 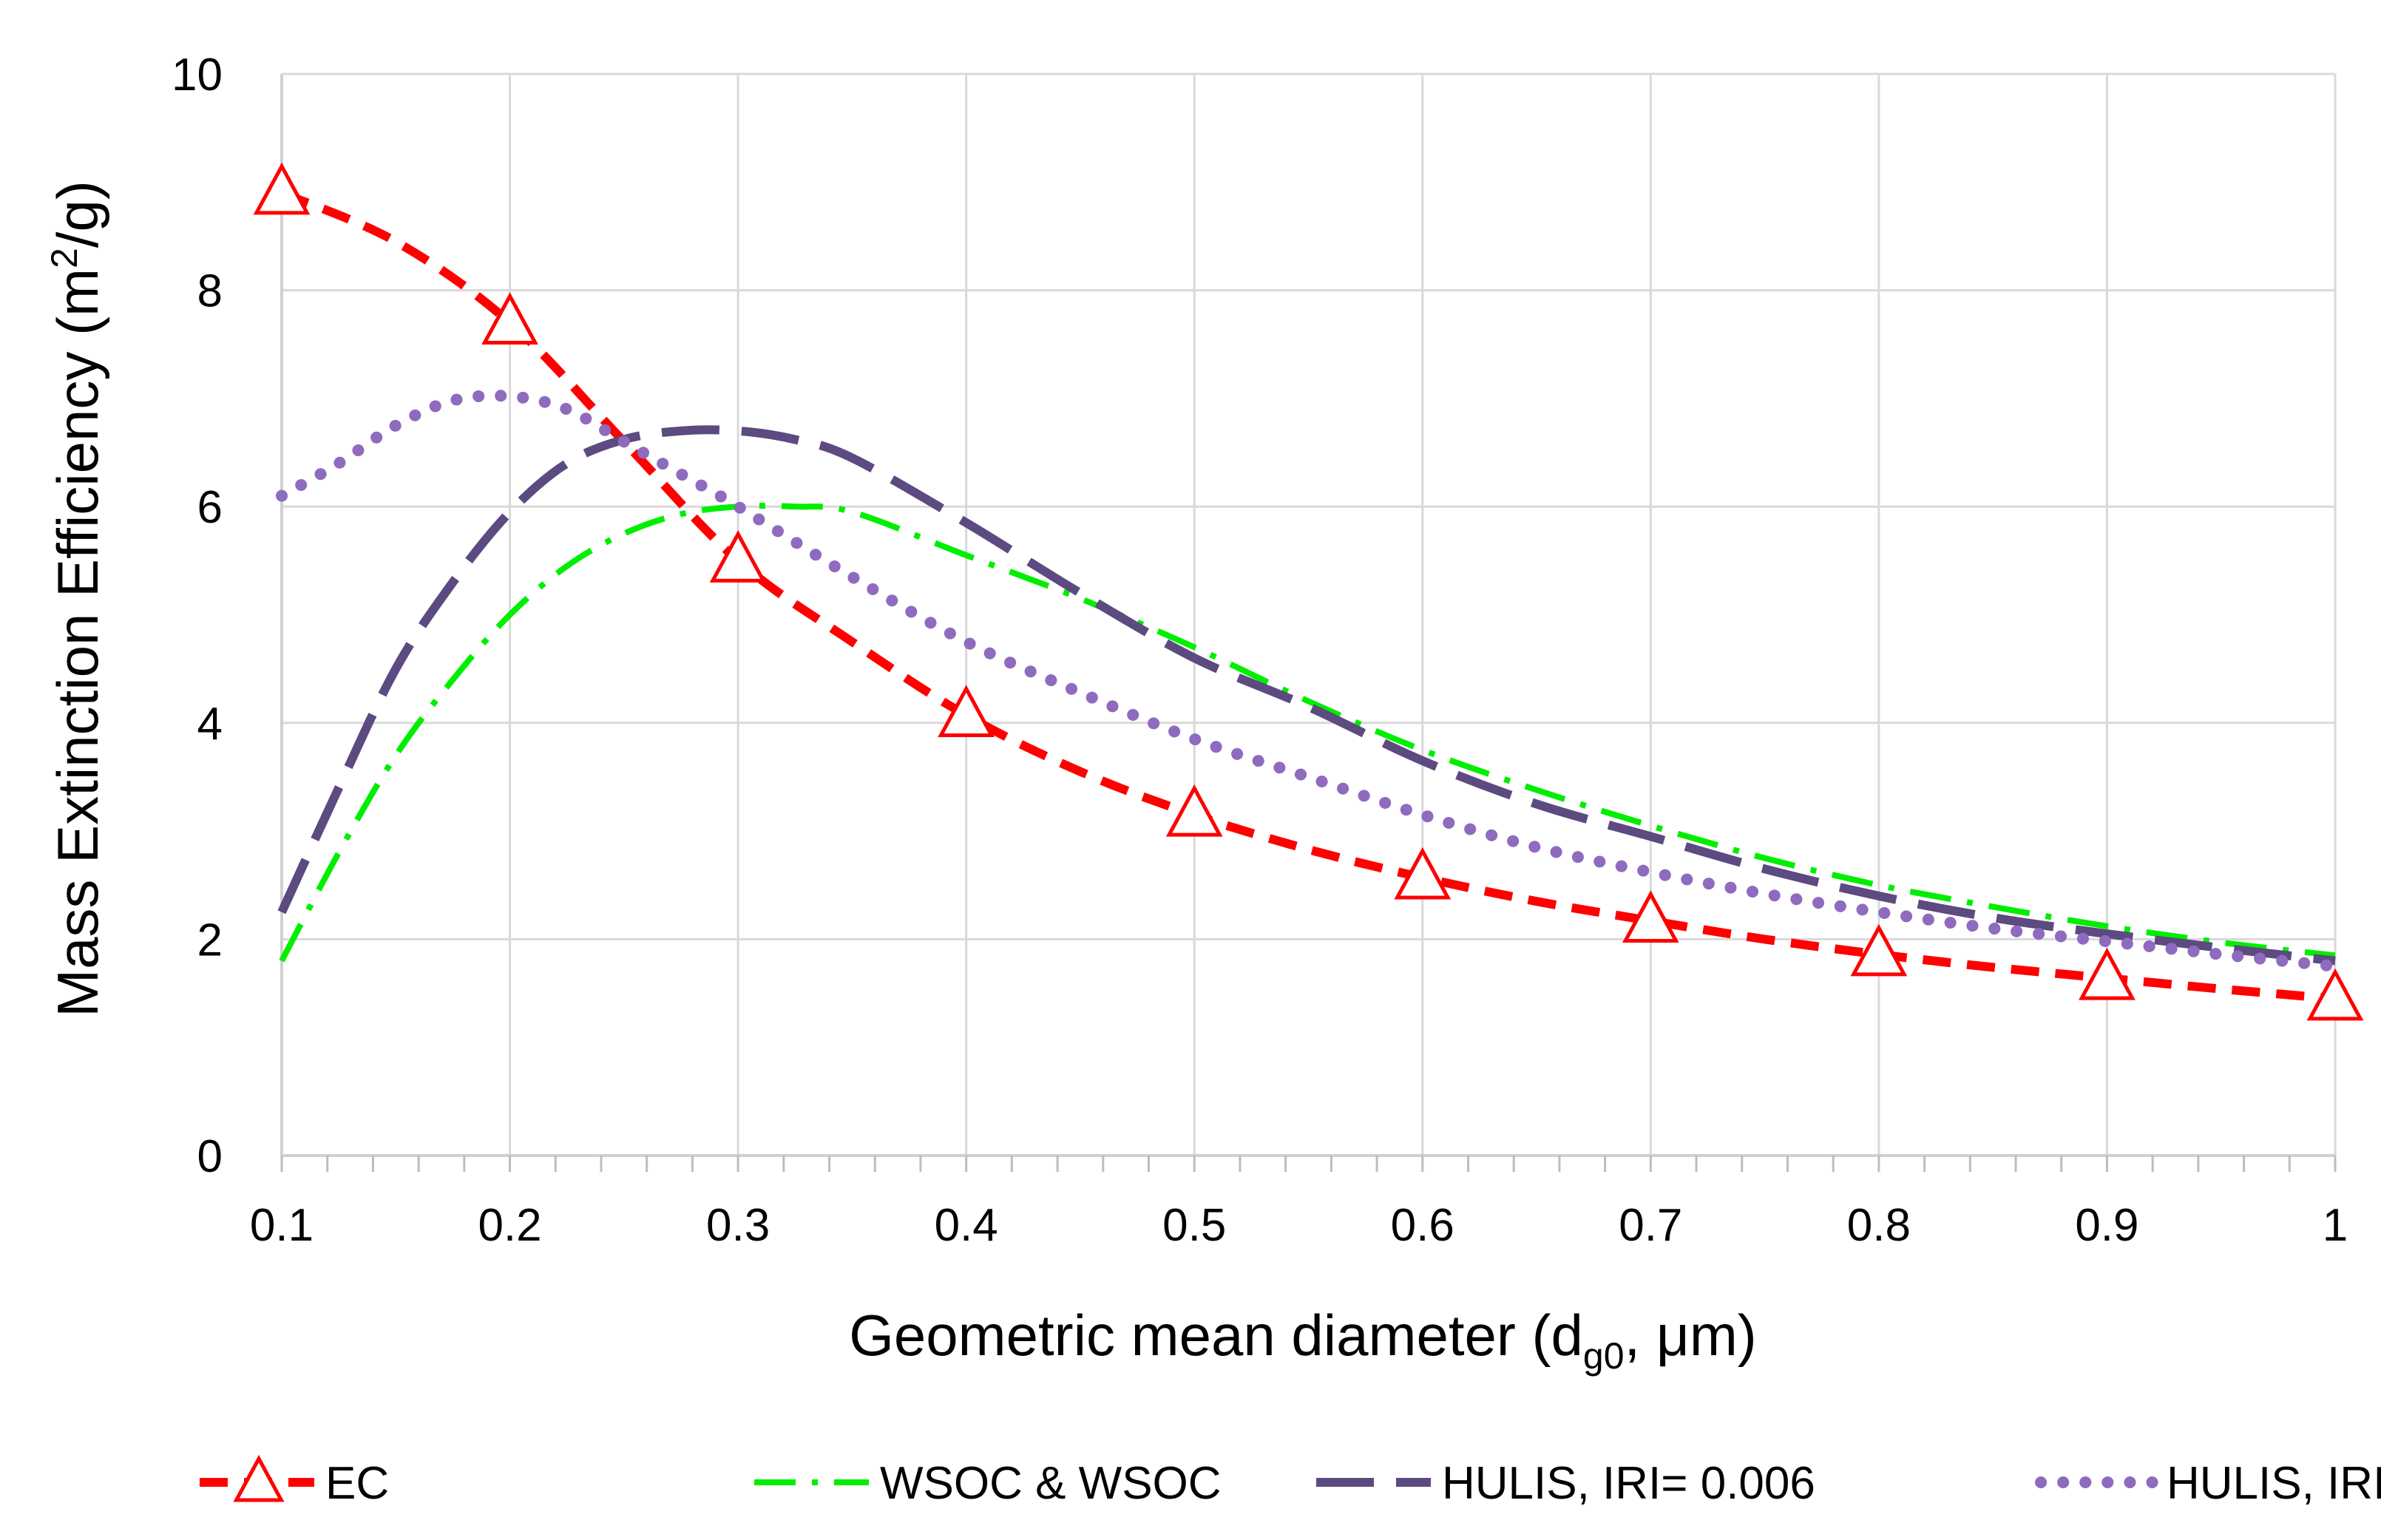 I want to click on x-tick-label: 0.2, so click(x=509, y=1225).